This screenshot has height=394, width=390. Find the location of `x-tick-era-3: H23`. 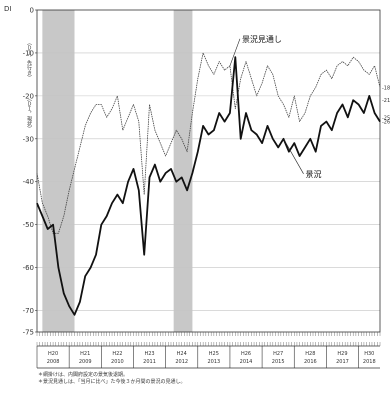

x-tick-era-3: H23 is located at coordinates (149, 354).